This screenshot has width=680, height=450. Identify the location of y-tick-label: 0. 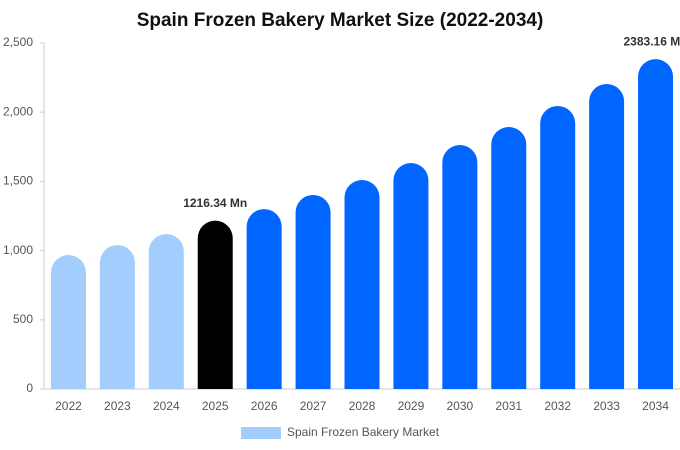
(29, 388).